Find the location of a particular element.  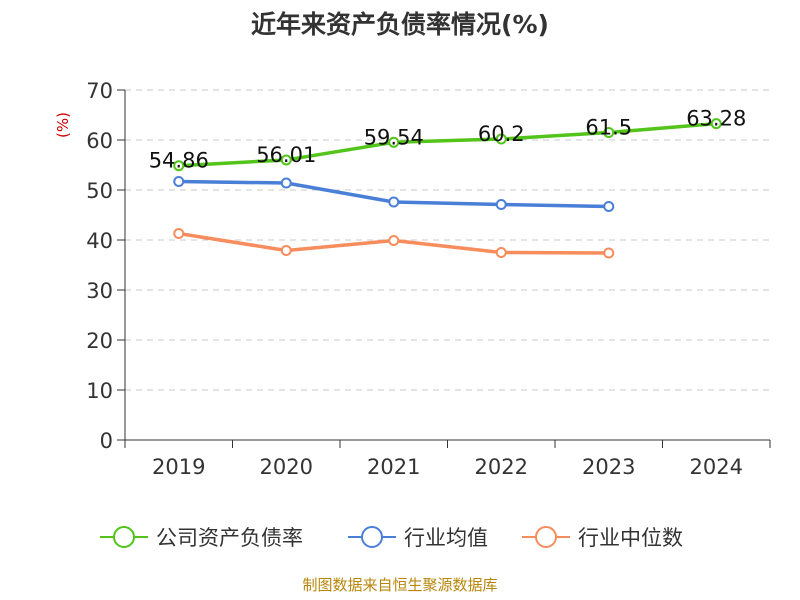

legend-label: 公司资产负债率 is located at coordinates (229, 538).